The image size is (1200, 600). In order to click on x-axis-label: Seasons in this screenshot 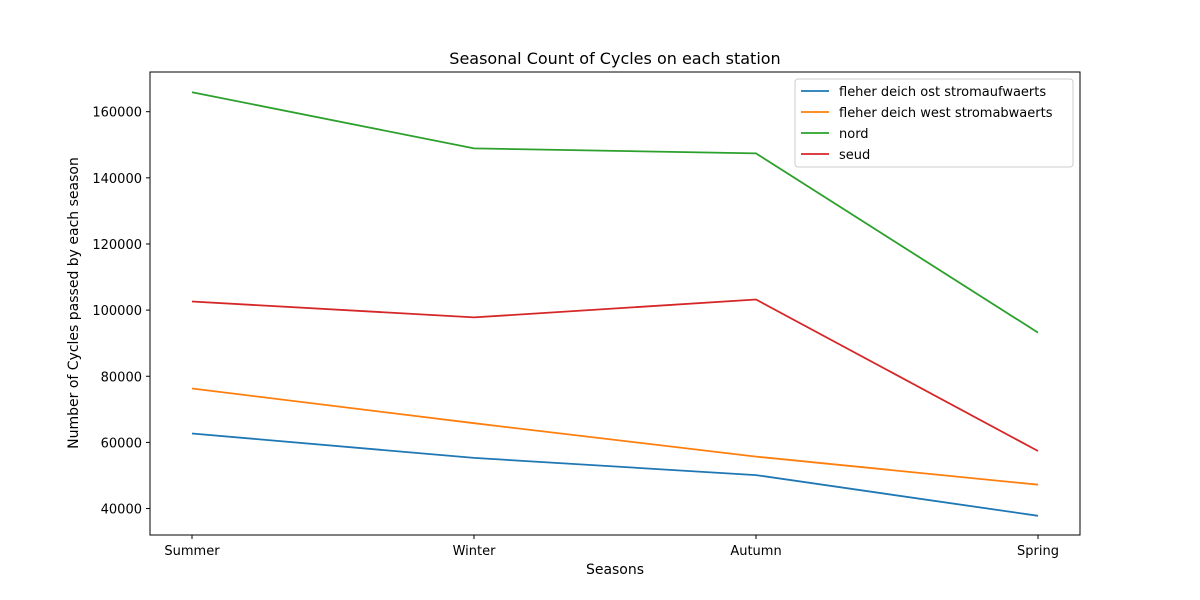, I will do `click(615, 570)`.